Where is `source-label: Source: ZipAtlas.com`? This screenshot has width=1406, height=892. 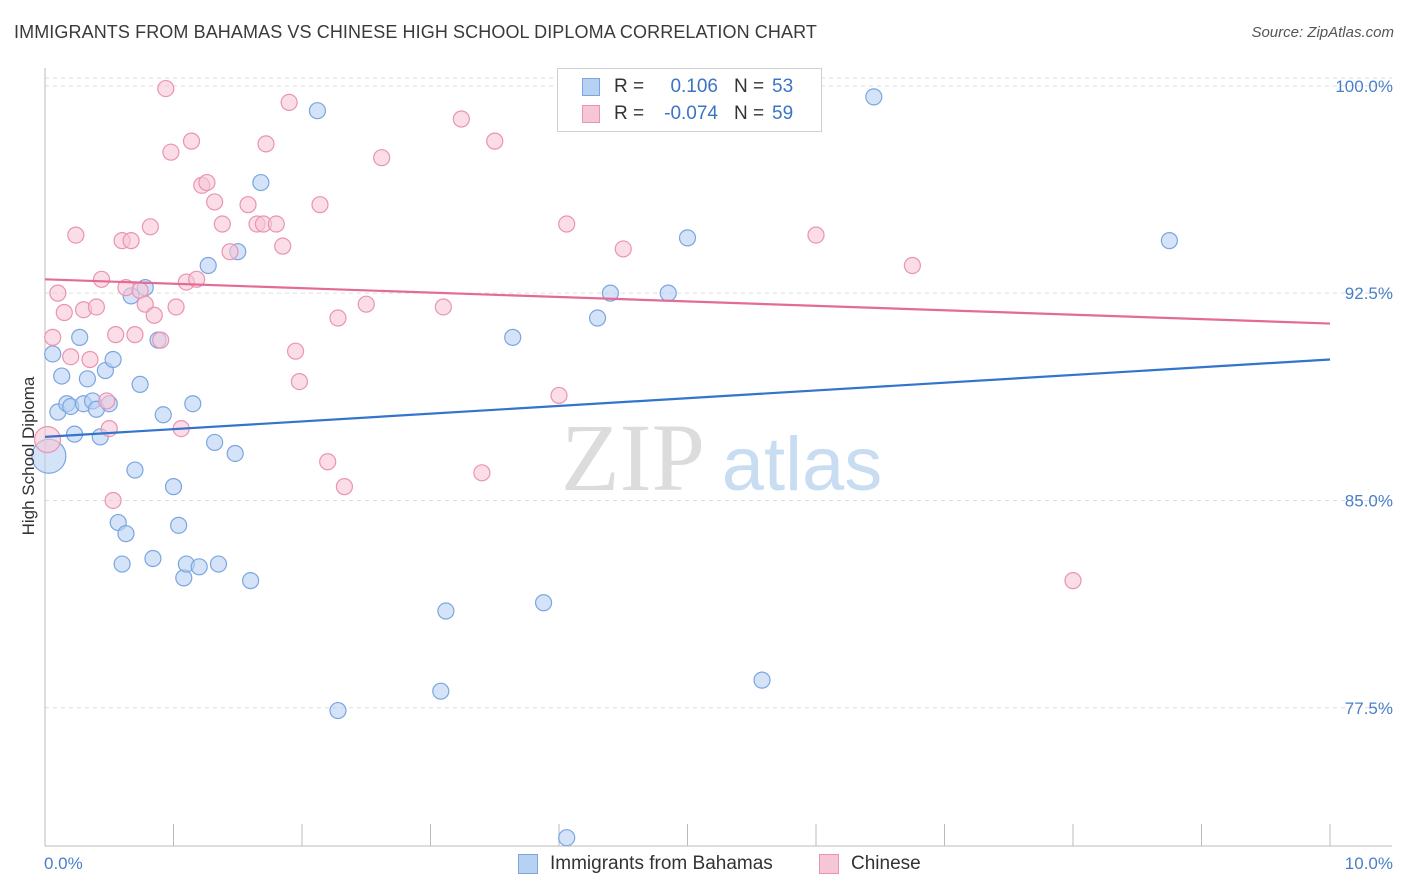 source-label: Source: ZipAtlas.com is located at coordinates (1322, 32).